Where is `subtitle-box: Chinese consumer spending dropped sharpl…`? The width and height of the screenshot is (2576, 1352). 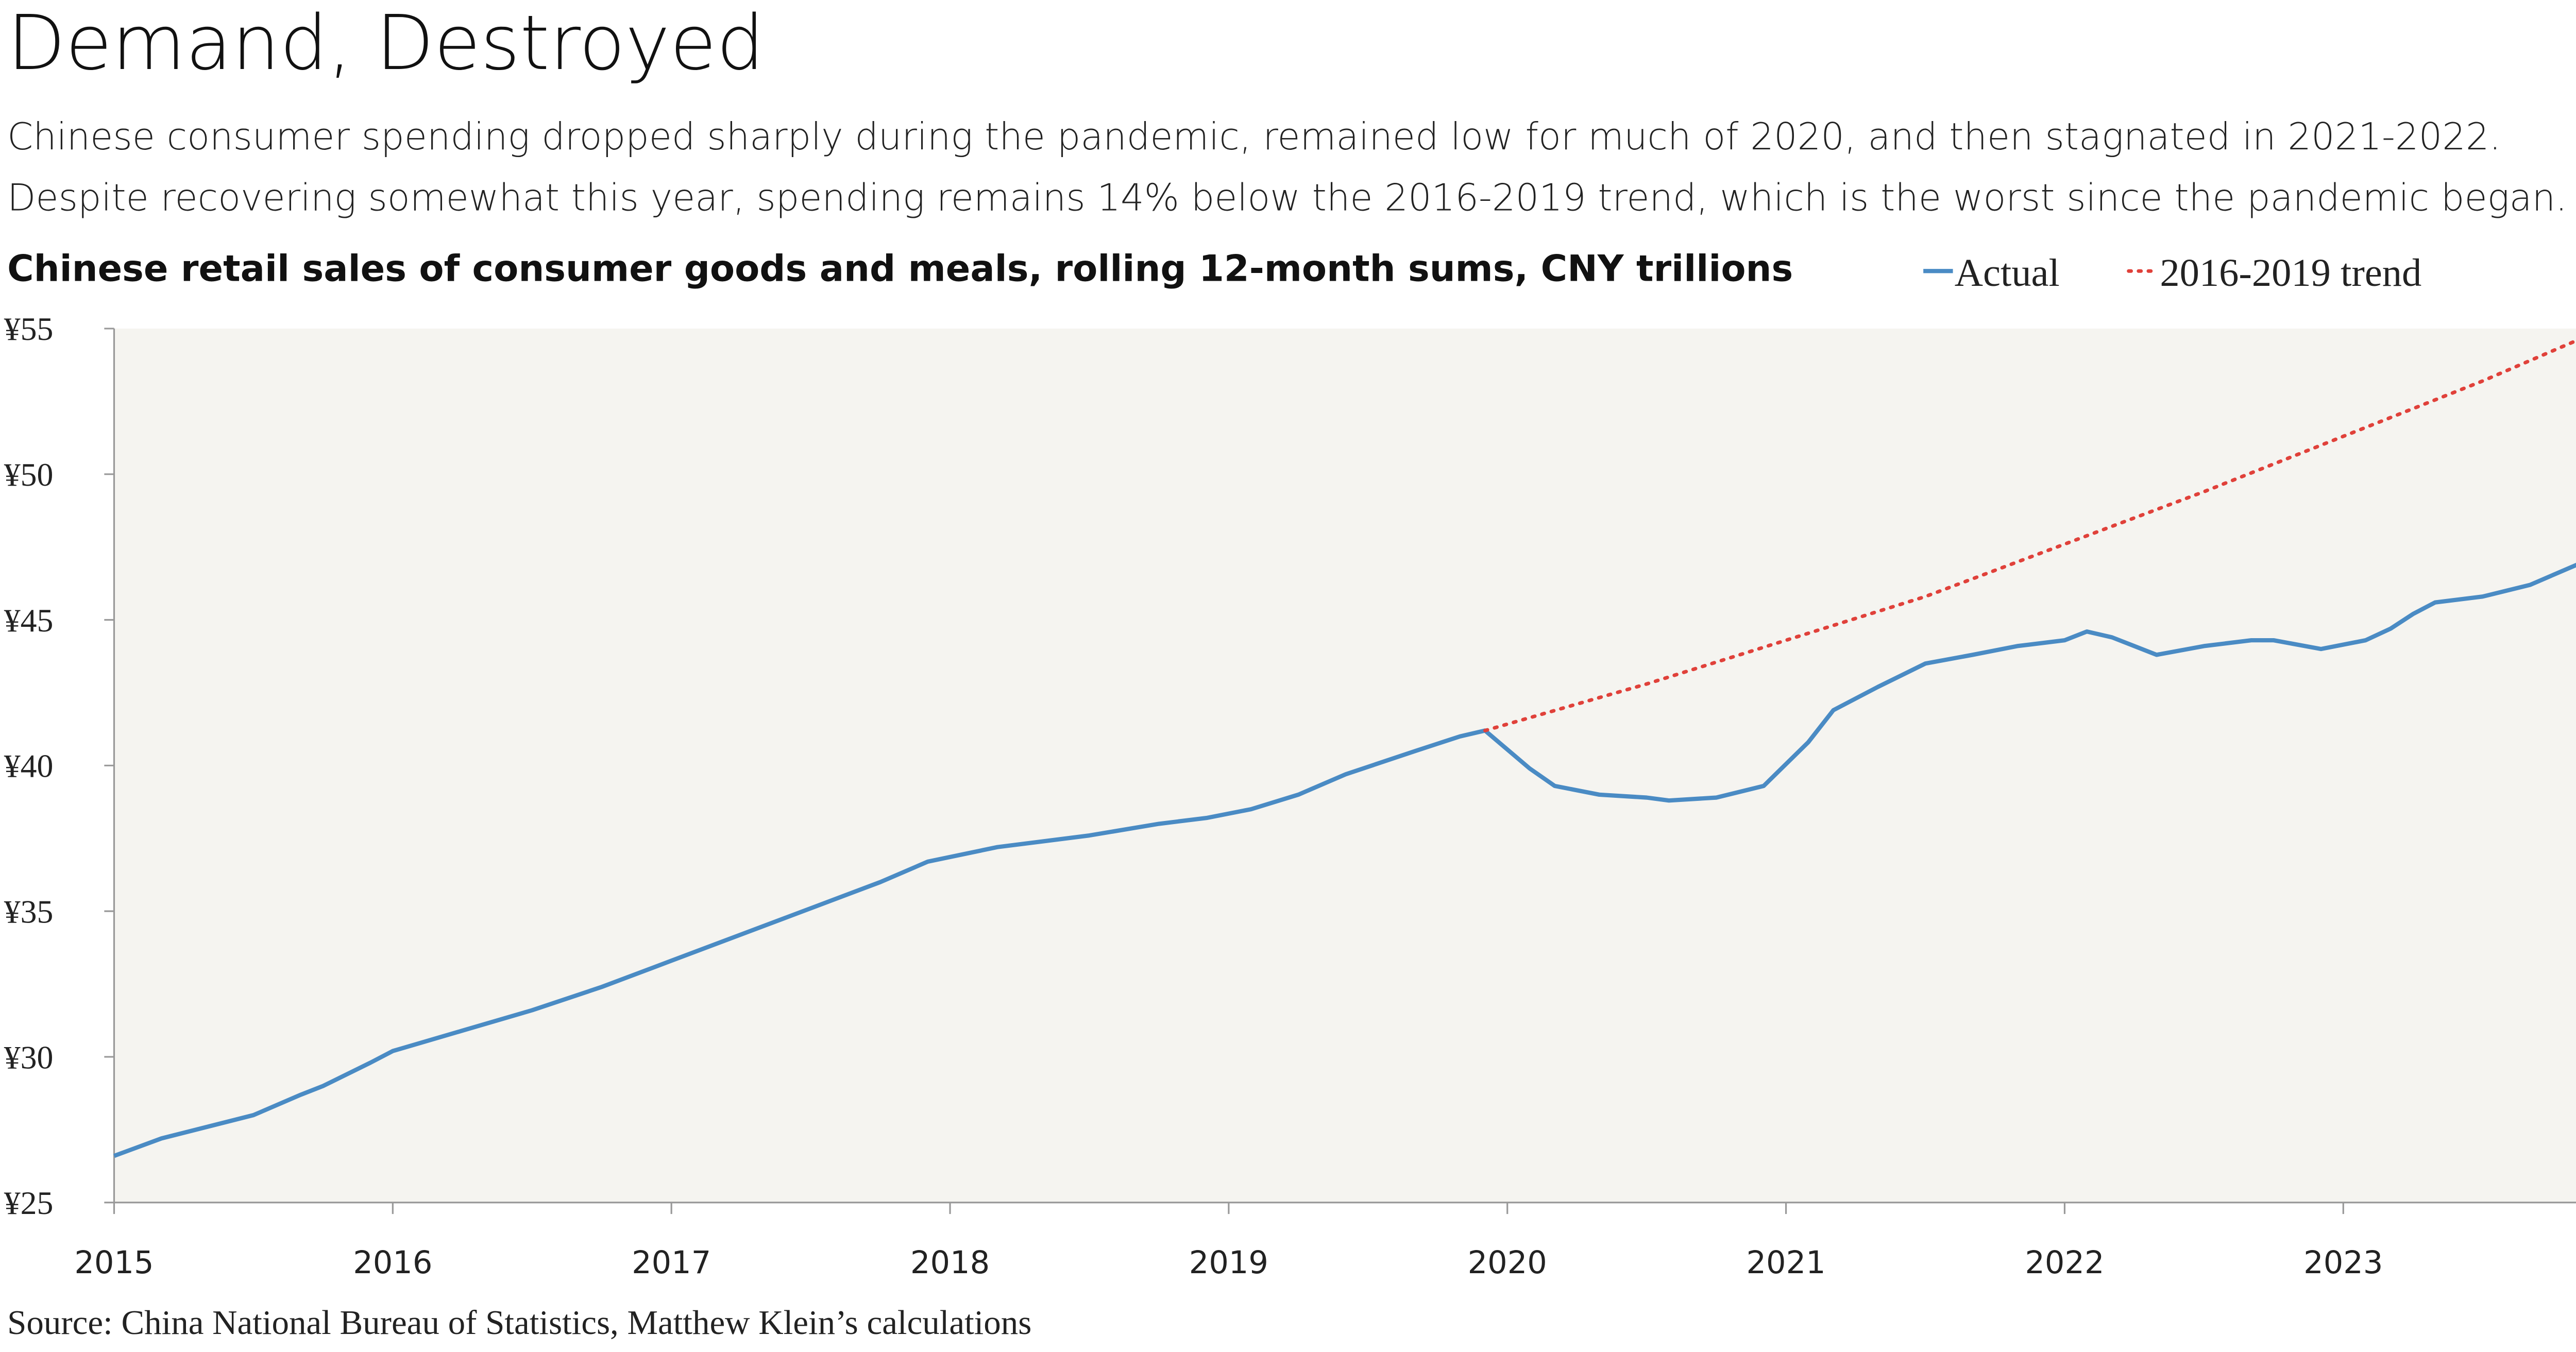 subtitle-box: Chinese consumer spending dropped sharpl… is located at coordinates (1287, 168).